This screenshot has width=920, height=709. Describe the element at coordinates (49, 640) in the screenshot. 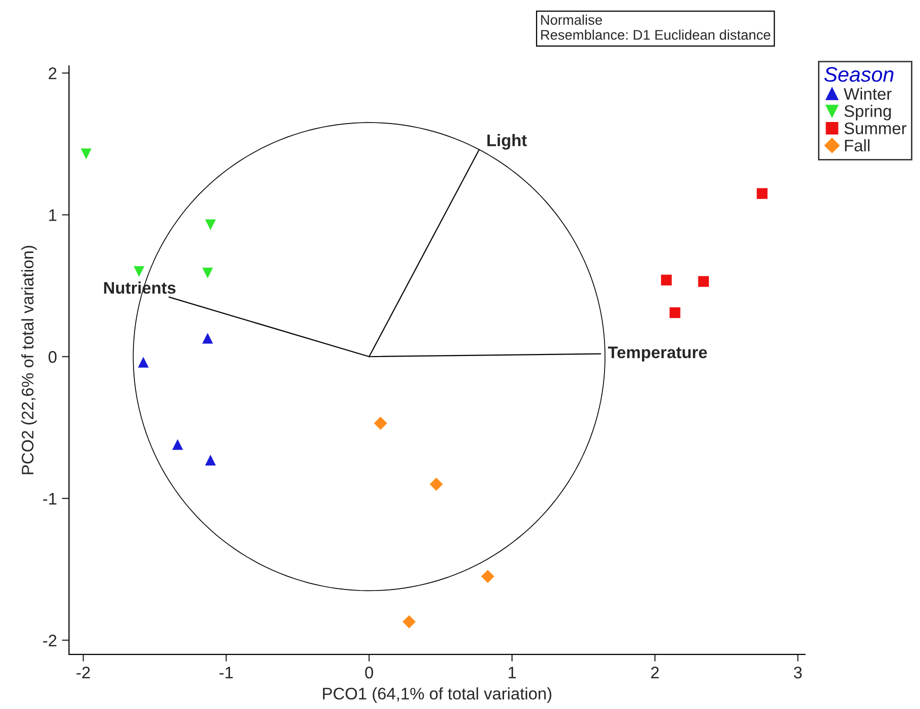

I see `y-tick-label: -2` at that location.